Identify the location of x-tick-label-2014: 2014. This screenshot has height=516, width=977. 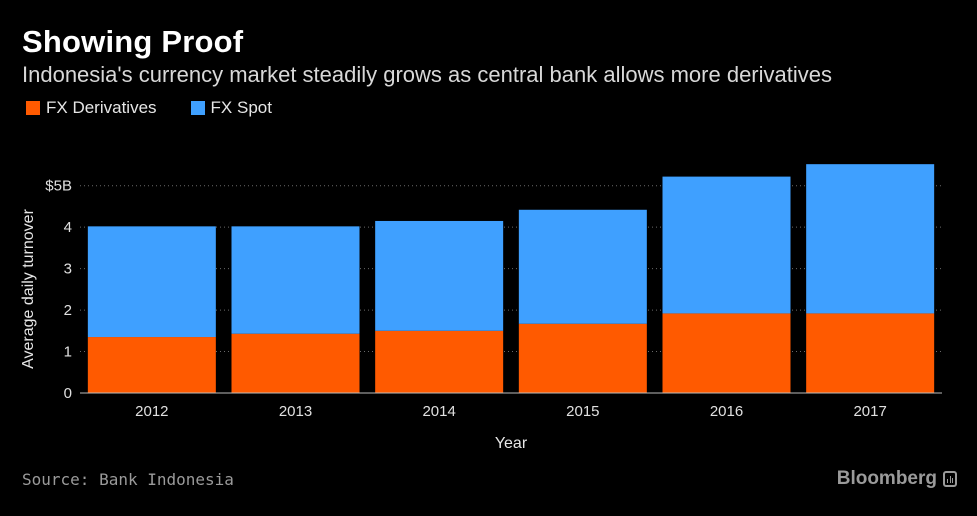
(438, 411).